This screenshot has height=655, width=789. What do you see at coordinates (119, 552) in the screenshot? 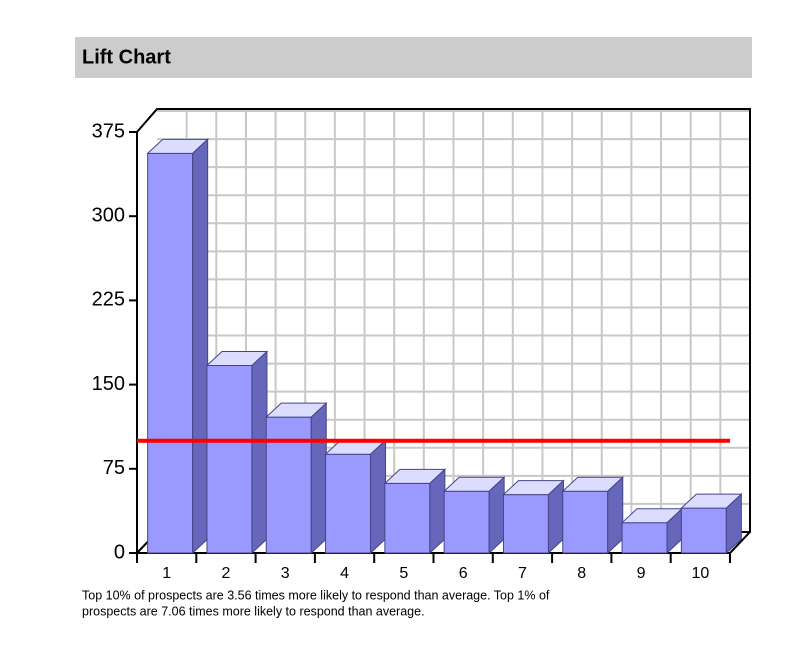
I see `y-tick-label: 0` at bounding box center [119, 552].